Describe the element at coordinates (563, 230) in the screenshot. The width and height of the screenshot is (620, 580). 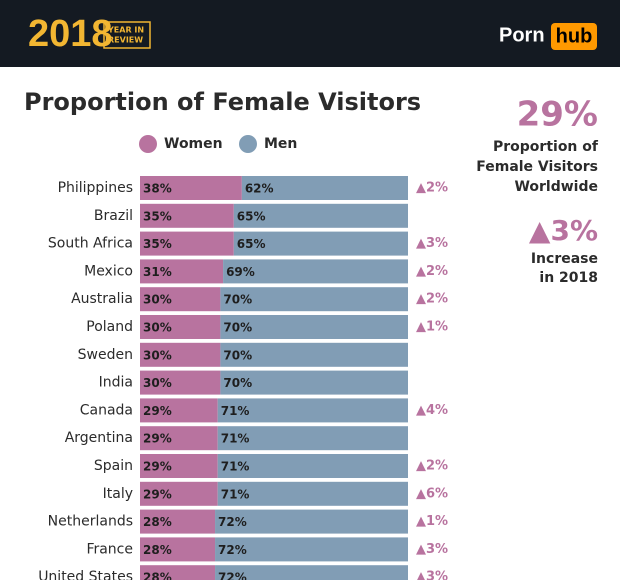
I see `stat-value: ▲3%` at that location.